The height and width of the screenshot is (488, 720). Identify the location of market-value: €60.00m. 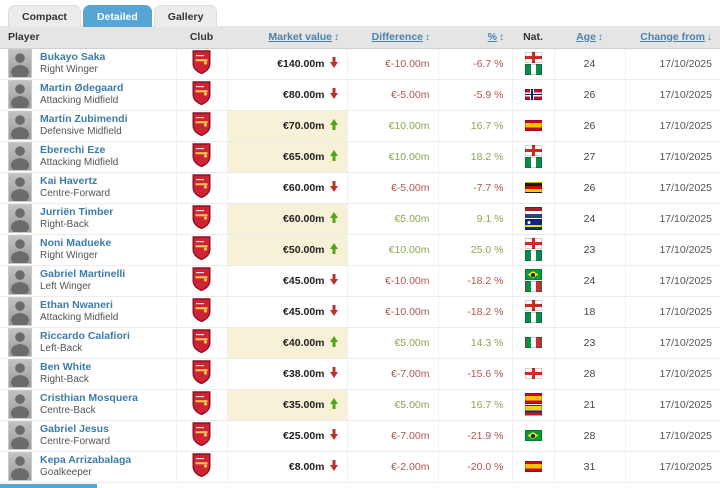
(304, 188).